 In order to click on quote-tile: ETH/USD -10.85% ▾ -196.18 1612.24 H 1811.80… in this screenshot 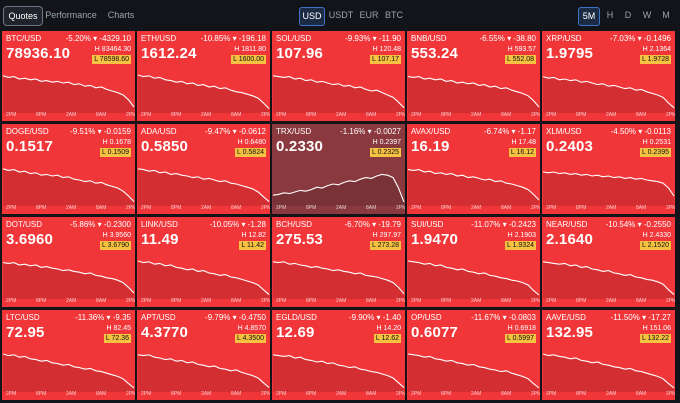, I will do `click(203, 76)`.